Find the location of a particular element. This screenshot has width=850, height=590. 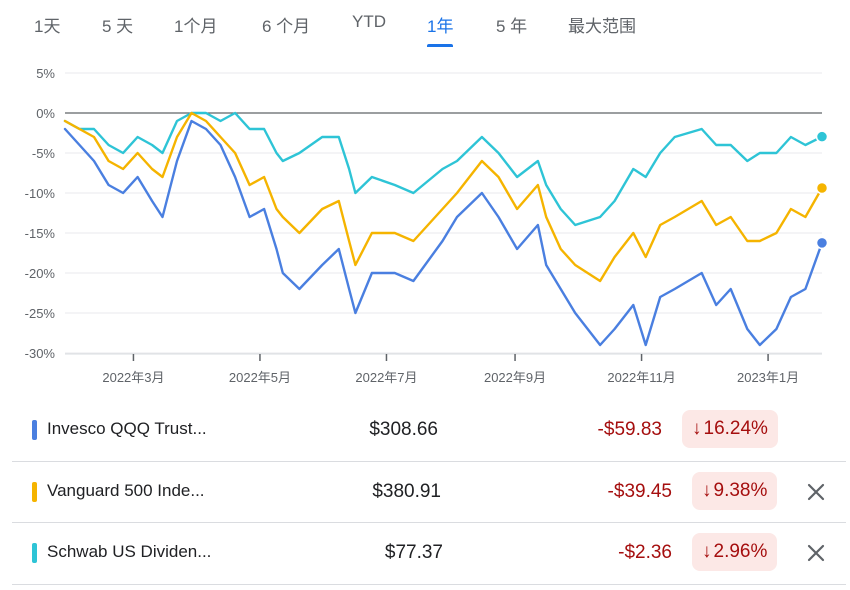

x-tick-label: 2022年7月 is located at coordinates (386, 377).